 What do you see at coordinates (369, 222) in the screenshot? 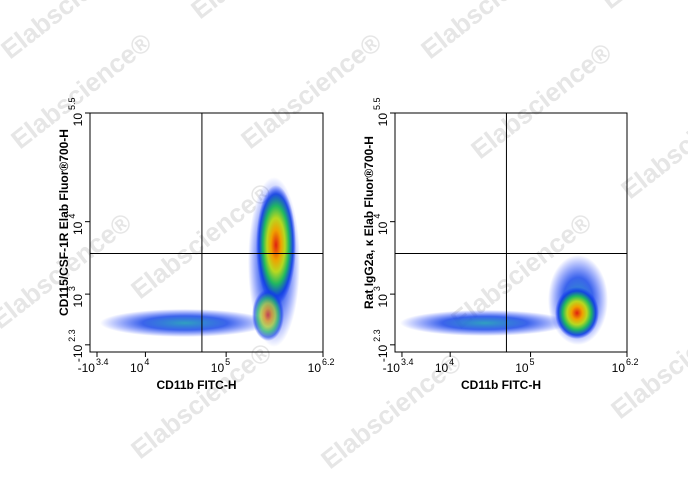
I see `y-axis-label: Rat IgG2a, κ Elab Fluor®700-H` at bounding box center [369, 222].